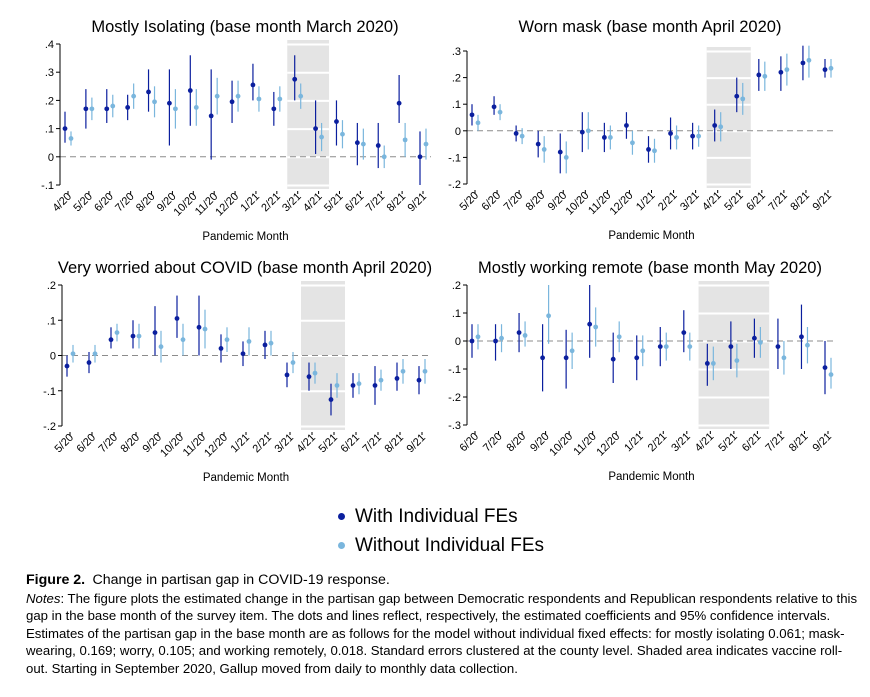 The image size is (870, 697). Describe the element at coordinates (658, 443) in the screenshot. I see `x-tick-label: 2/21` at that location.